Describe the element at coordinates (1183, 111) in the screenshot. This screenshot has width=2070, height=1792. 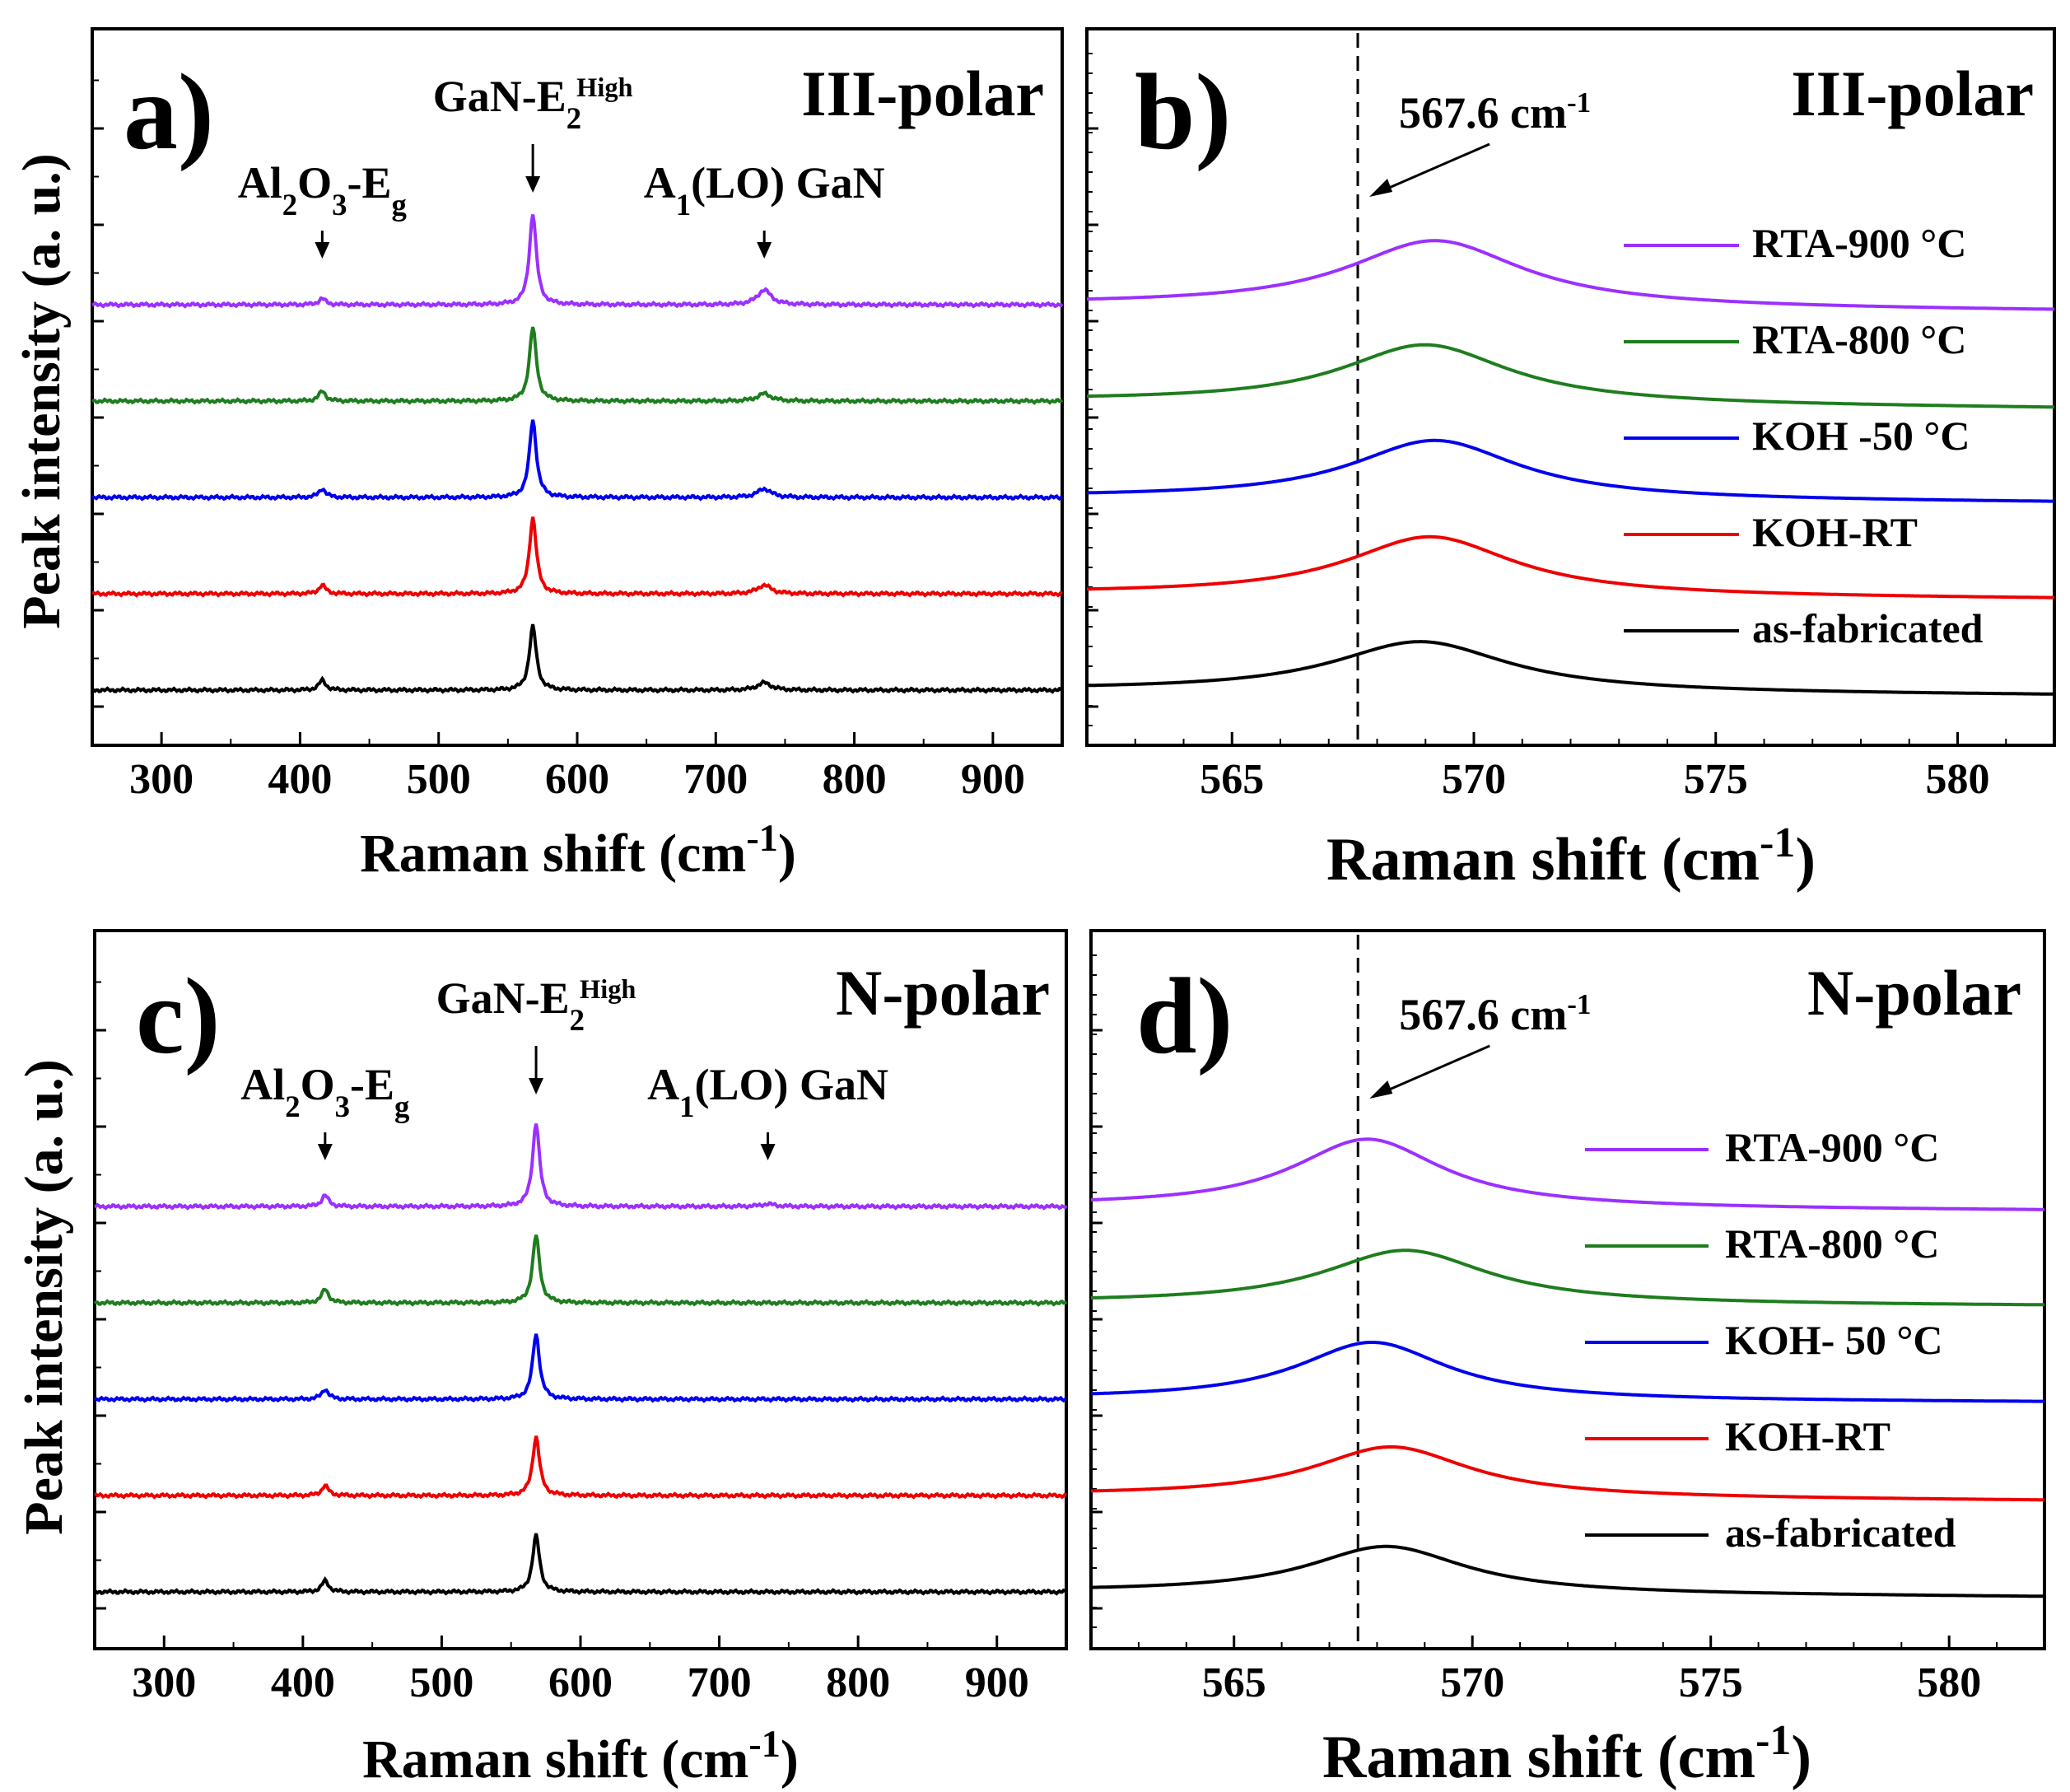
I see `panel-letter: b)` at that location.